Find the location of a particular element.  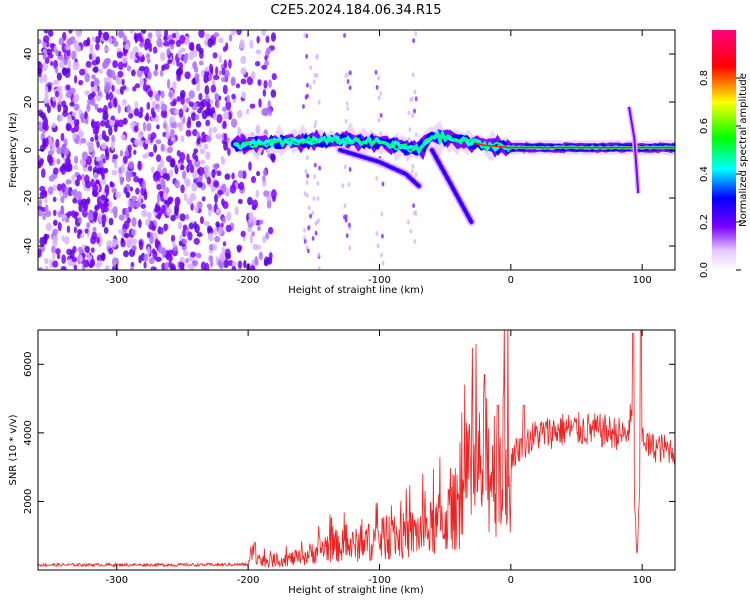

spectrogram-spike is located at coordinates (634, 150).